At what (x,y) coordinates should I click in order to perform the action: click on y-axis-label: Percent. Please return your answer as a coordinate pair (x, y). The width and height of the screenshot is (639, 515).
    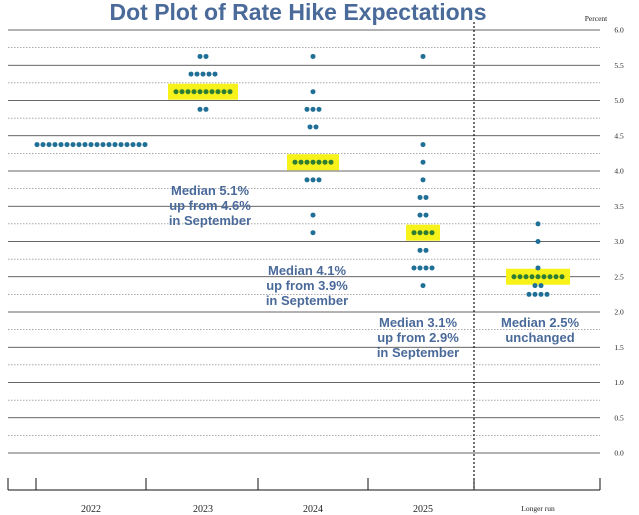
    Looking at the image, I should click on (596, 18).